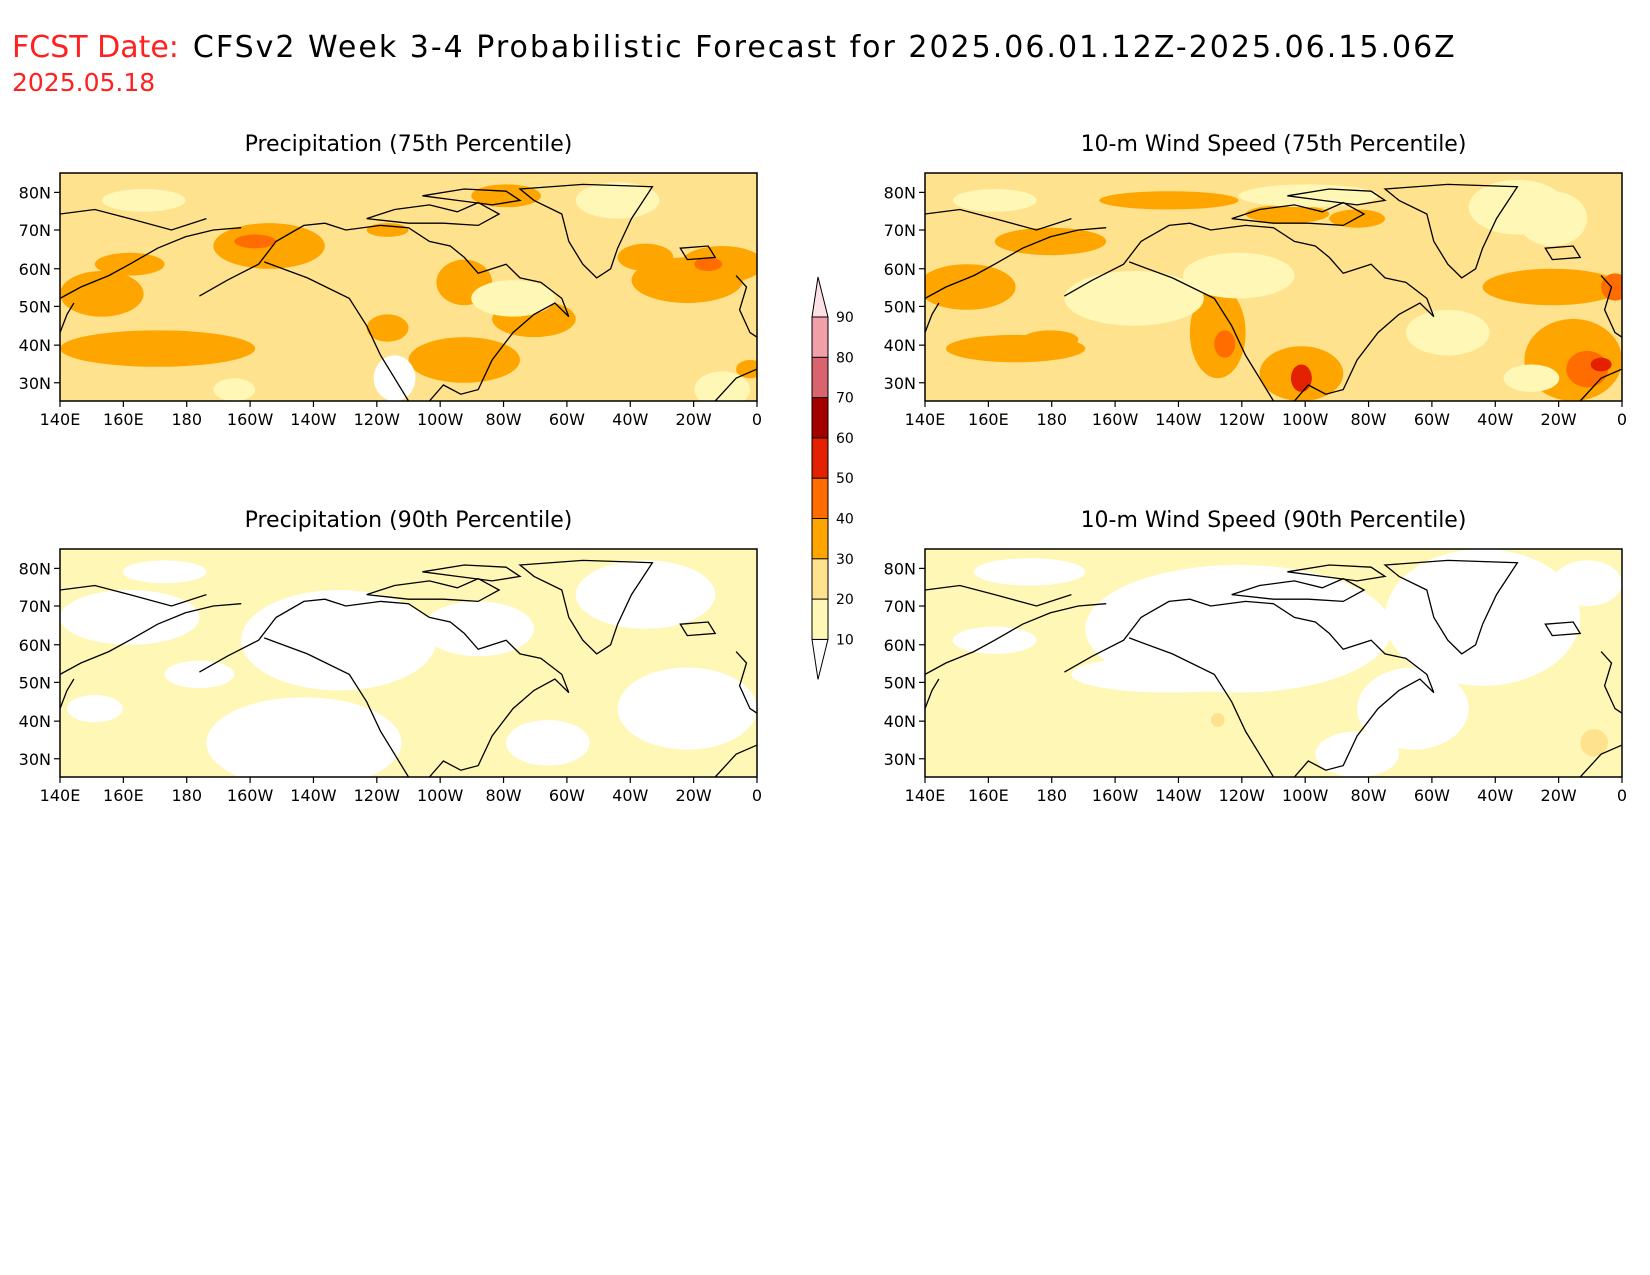 The height and width of the screenshot is (1275, 1650). What do you see at coordinates (1495, 419) in the screenshot?
I see `lon-label: 40W` at bounding box center [1495, 419].